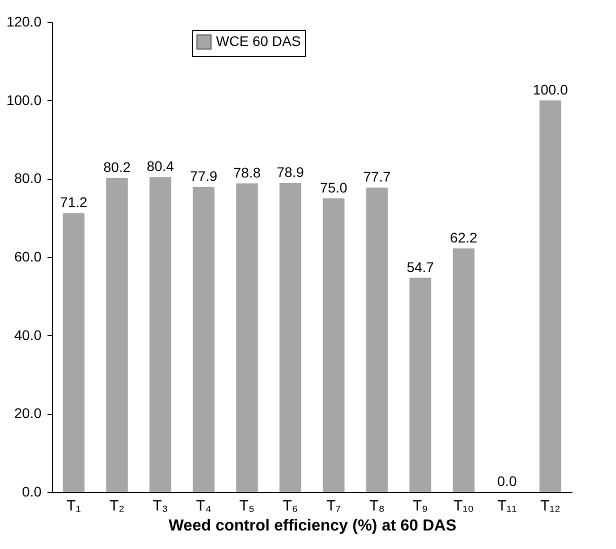 The width and height of the screenshot is (616, 549). Describe the element at coordinates (333, 506) in the screenshot. I see `x-tick-label: T₇` at that location.